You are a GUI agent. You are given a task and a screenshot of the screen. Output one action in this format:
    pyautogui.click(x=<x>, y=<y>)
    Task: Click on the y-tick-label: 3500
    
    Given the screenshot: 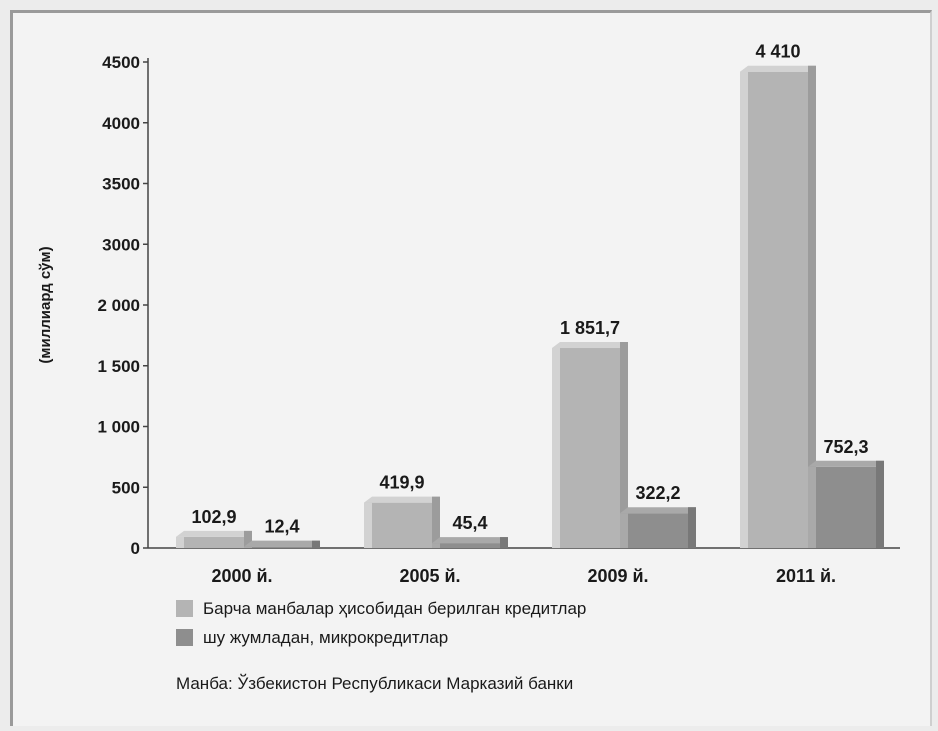 What is the action you would take?
    pyautogui.click(x=121, y=184)
    